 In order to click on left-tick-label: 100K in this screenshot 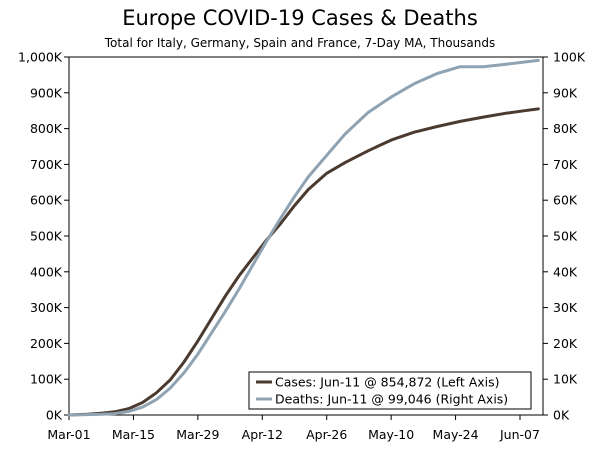, I will do `click(46, 379)`.